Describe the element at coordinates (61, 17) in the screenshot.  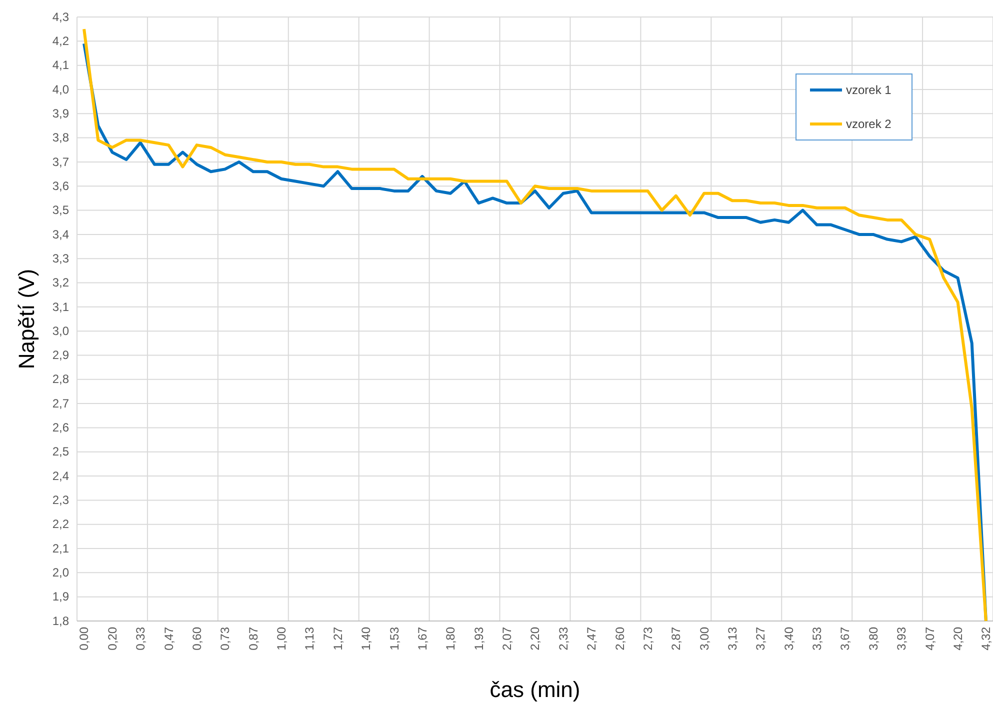
I see `y-tick-label: 4,3` at that location.